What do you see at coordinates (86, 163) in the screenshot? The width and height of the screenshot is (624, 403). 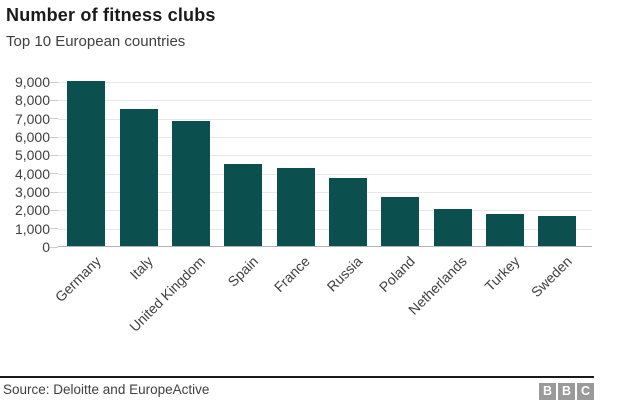 I see `bar-germany` at bounding box center [86, 163].